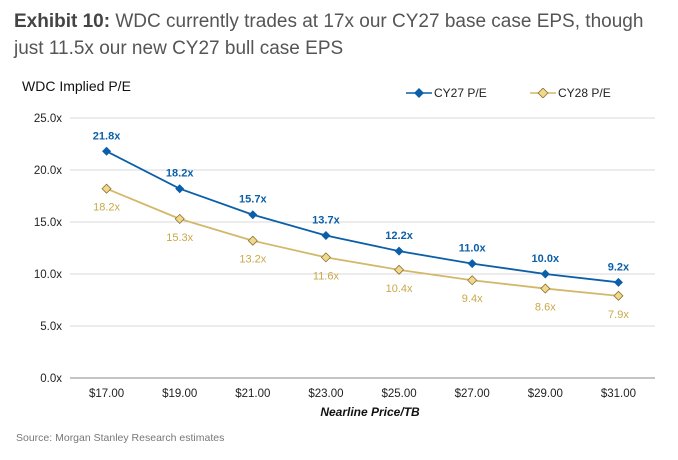 The height and width of the screenshot is (460, 678). What do you see at coordinates (370, 412) in the screenshot?
I see `x-axis-title: Nearline Price/TB` at bounding box center [370, 412].